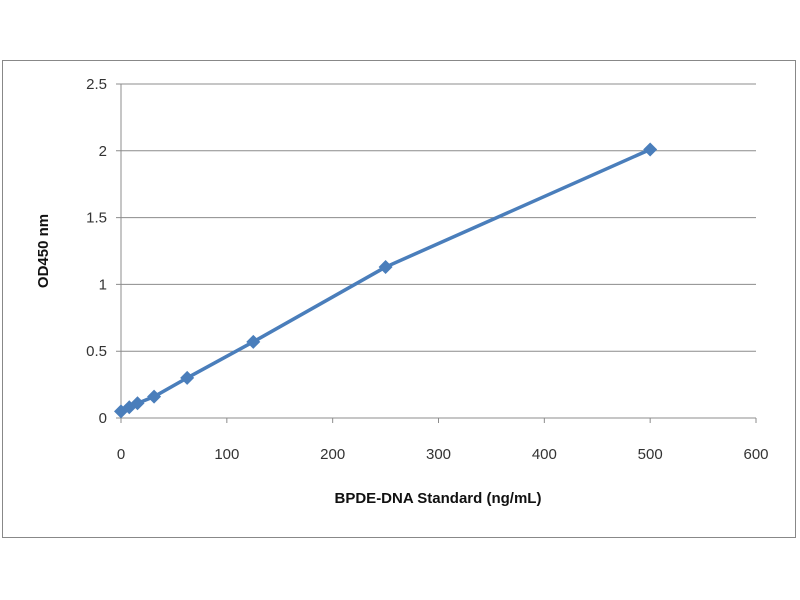 The image size is (800, 600). Describe the element at coordinates (96, 351) in the screenshot. I see `y-tick-label: 0.5` at that location.